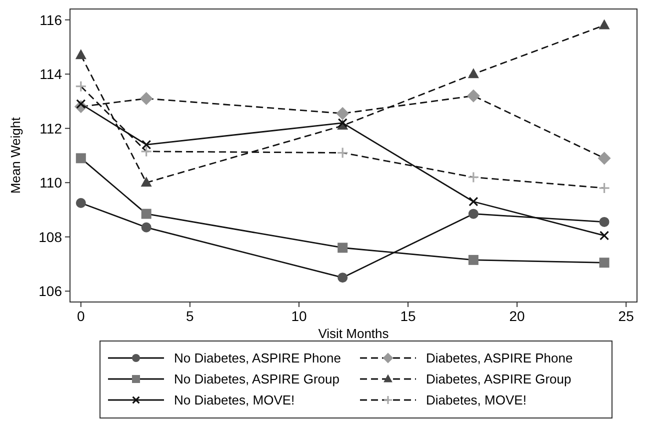  I want to click on y-tick-label: 110, so click(51, 182).